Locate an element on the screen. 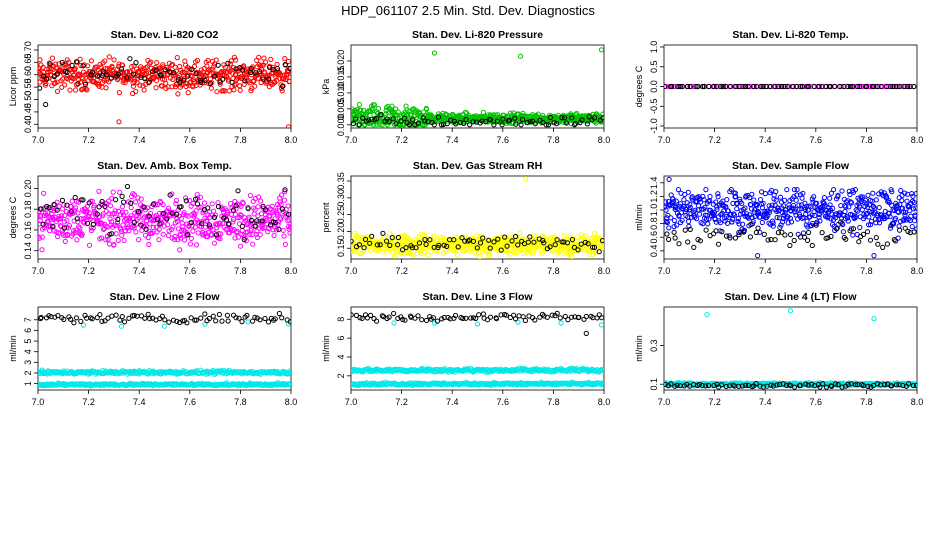 The height and width of the screenshot is (540, 936). y-tick-label: 0.015 is located at coordinates (341, 77).